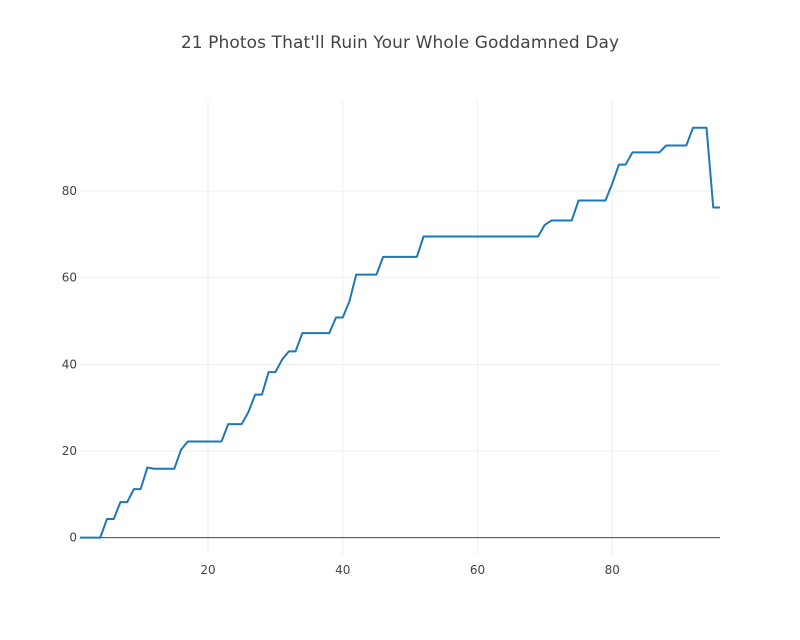 The image size is (800, 640). What do you see at coordinates (73, 538) in the screenshot?
I see `y-tick-label: 0` at bounding box center [73, 538].